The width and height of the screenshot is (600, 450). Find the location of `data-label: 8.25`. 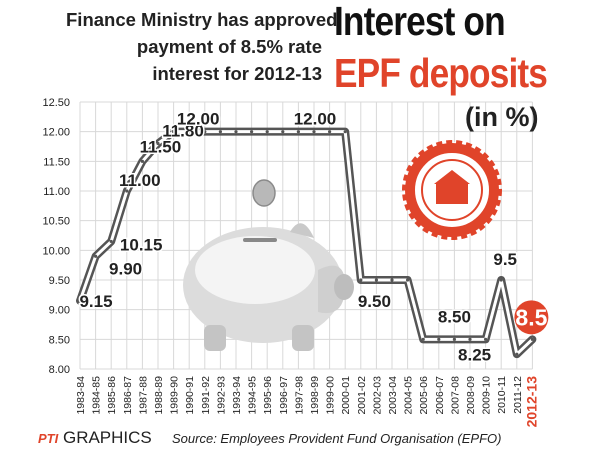

data-label: 8.25 is located at coordinates (474, 354).